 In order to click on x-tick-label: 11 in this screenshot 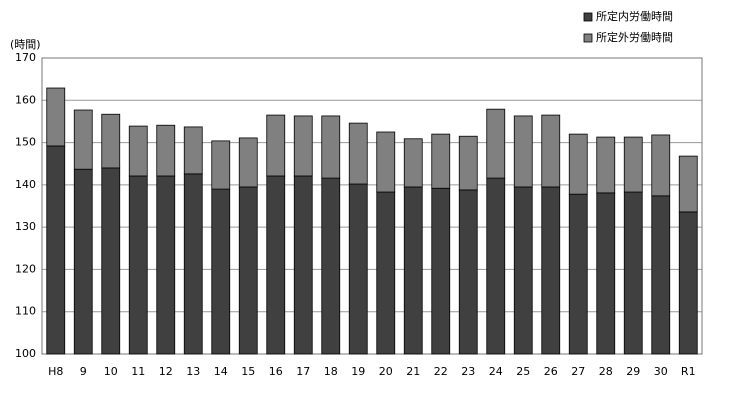, I will do `click(138, 371)`.